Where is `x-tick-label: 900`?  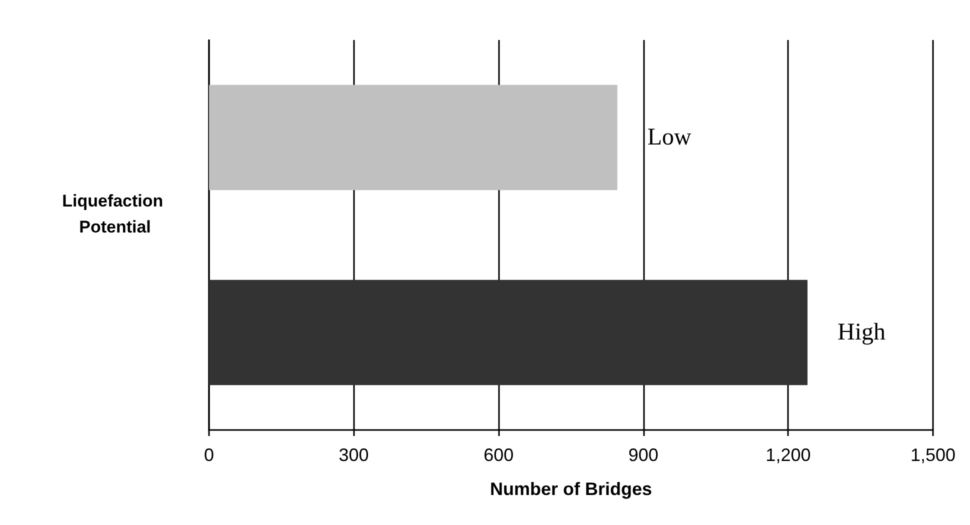 x-tick-label: 900 is located at coordinates (643, 455).